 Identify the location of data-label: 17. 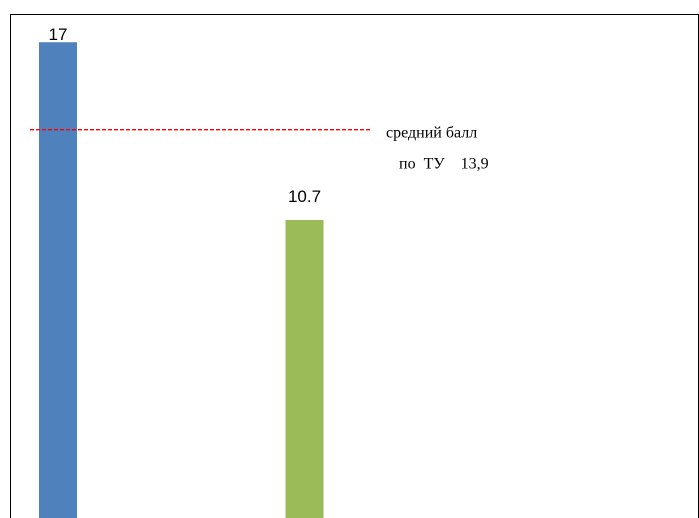
(58, 34).